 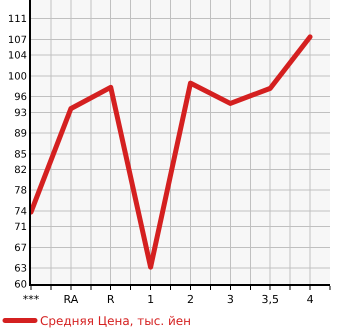 What do you see at coordinates (17, 56) in the screenshot?
I see `y-tick-label: 104` at bounding box center [17, 56].